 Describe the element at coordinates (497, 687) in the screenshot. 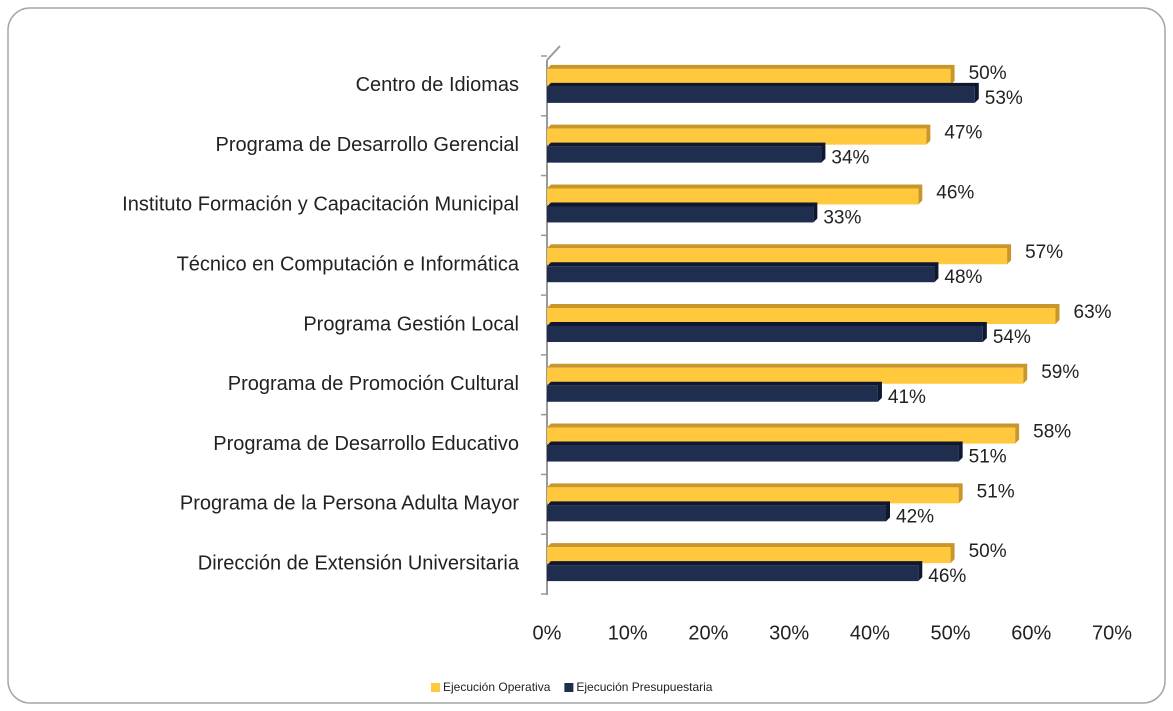

I see `legend-label: Ejecución Operativa` at that location.